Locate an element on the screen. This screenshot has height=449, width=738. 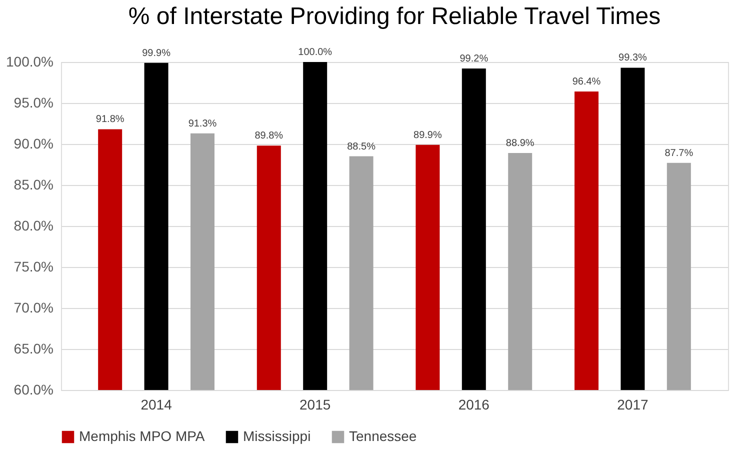
data-label: 89.8% is located at coordinates (269, 136).